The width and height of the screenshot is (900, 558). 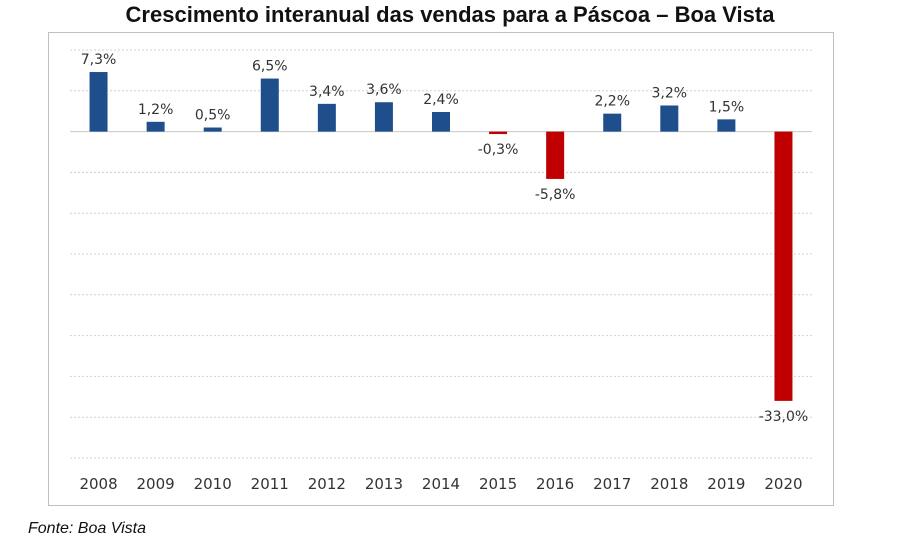 I want to click on bar-2020, so click(x=783, y=266).